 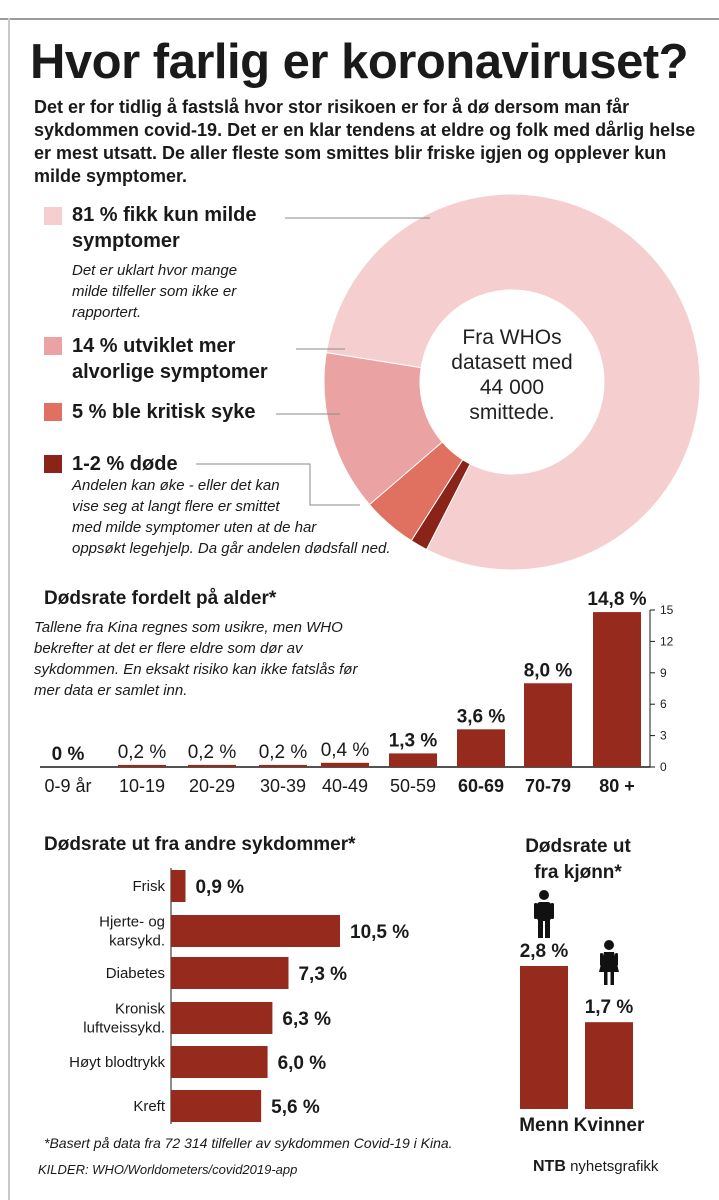 What do you see at coordinates (306, 1019) in the screenshot?
I see `disease-bar-value-label: 6,3 %` at bounding box center [306, 1019].